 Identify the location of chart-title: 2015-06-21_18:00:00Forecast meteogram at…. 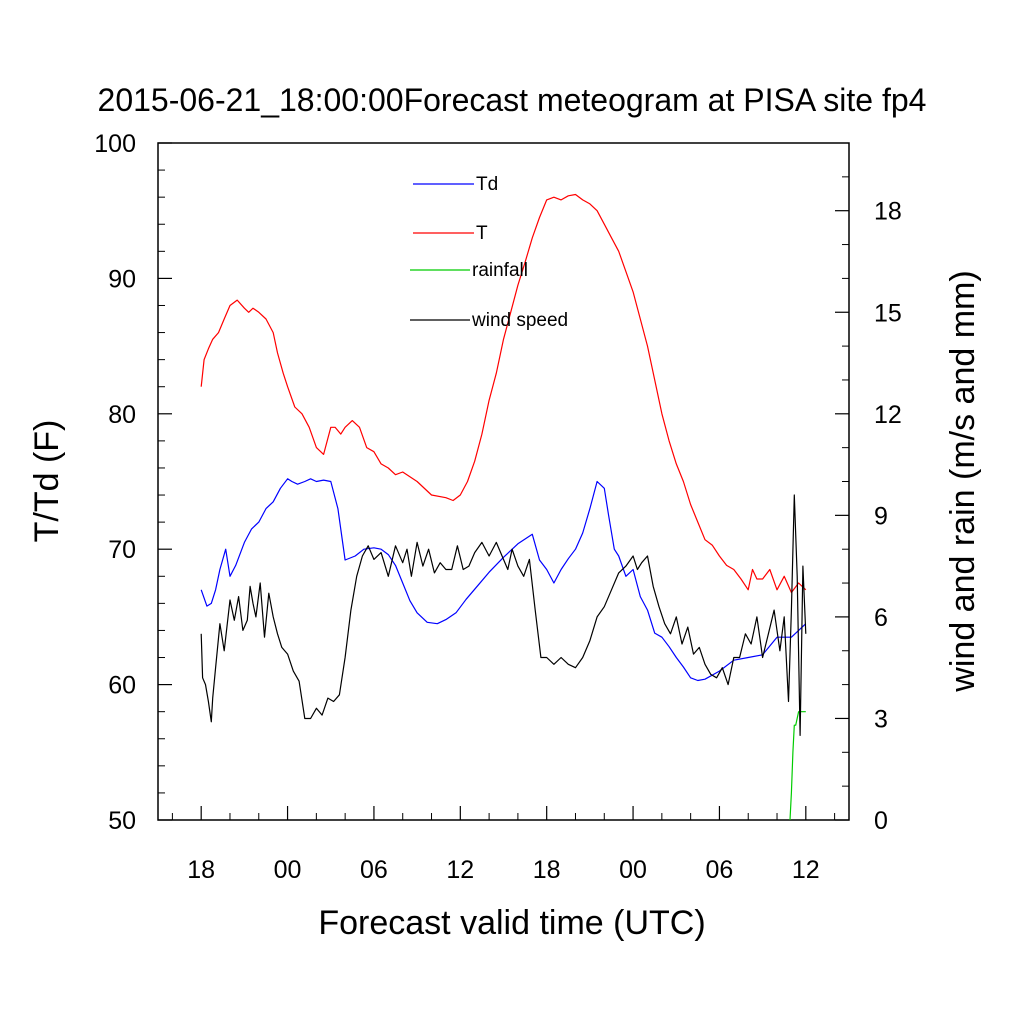
(512, 100).